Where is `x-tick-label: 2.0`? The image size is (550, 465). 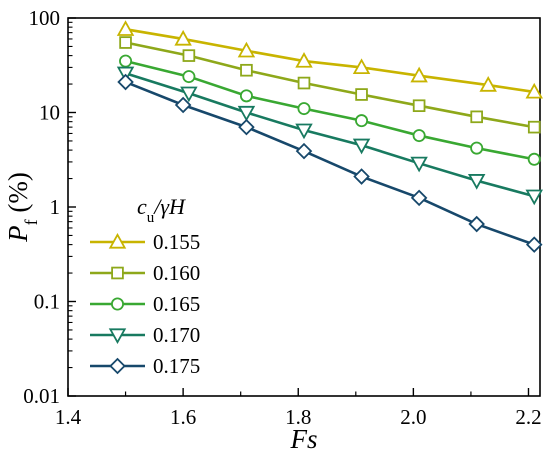 x-tick-label: 2.0 is located at coordinates (413, 417).